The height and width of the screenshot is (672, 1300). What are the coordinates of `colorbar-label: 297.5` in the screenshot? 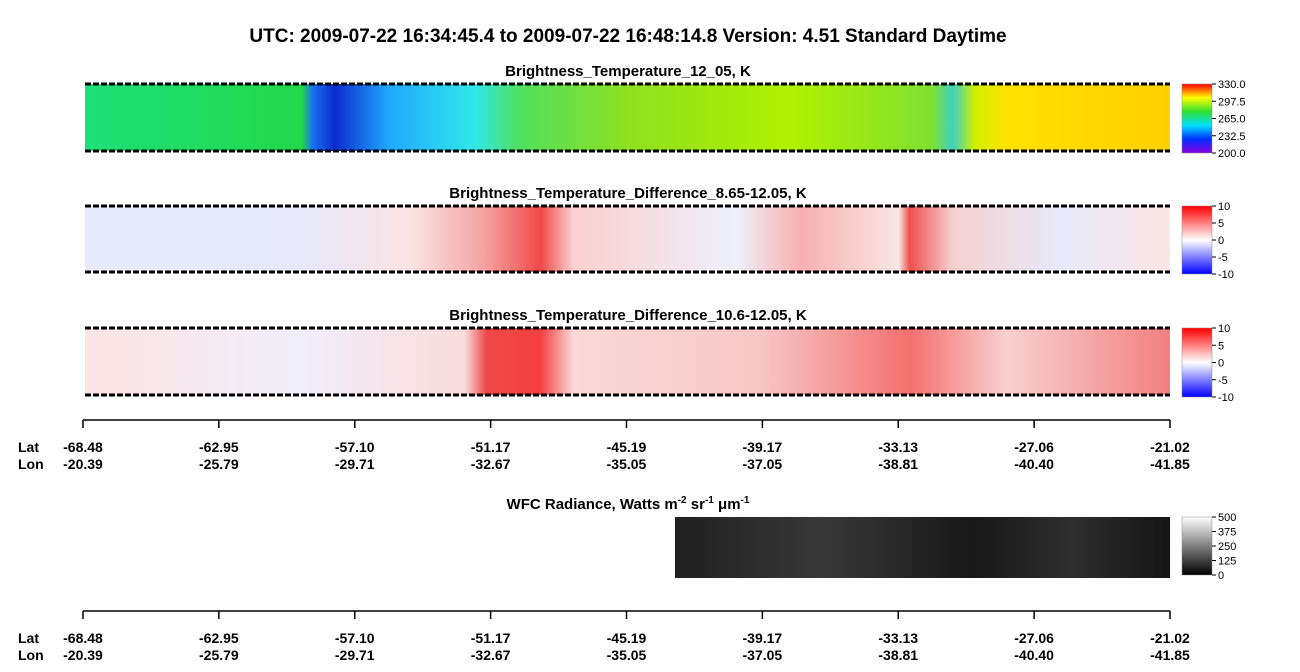 It's located at (1232, 102).